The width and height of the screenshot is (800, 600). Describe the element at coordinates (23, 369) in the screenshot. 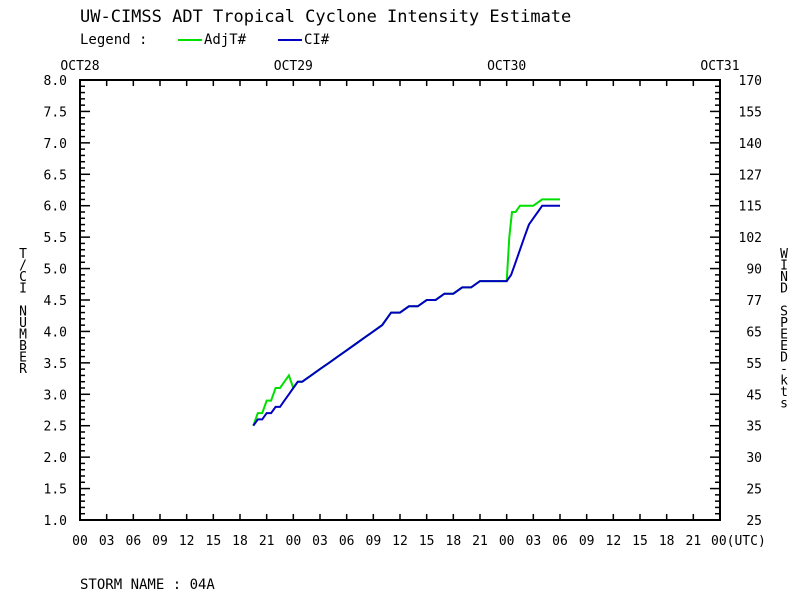

I see `y-axis-title-char: R` at that location.